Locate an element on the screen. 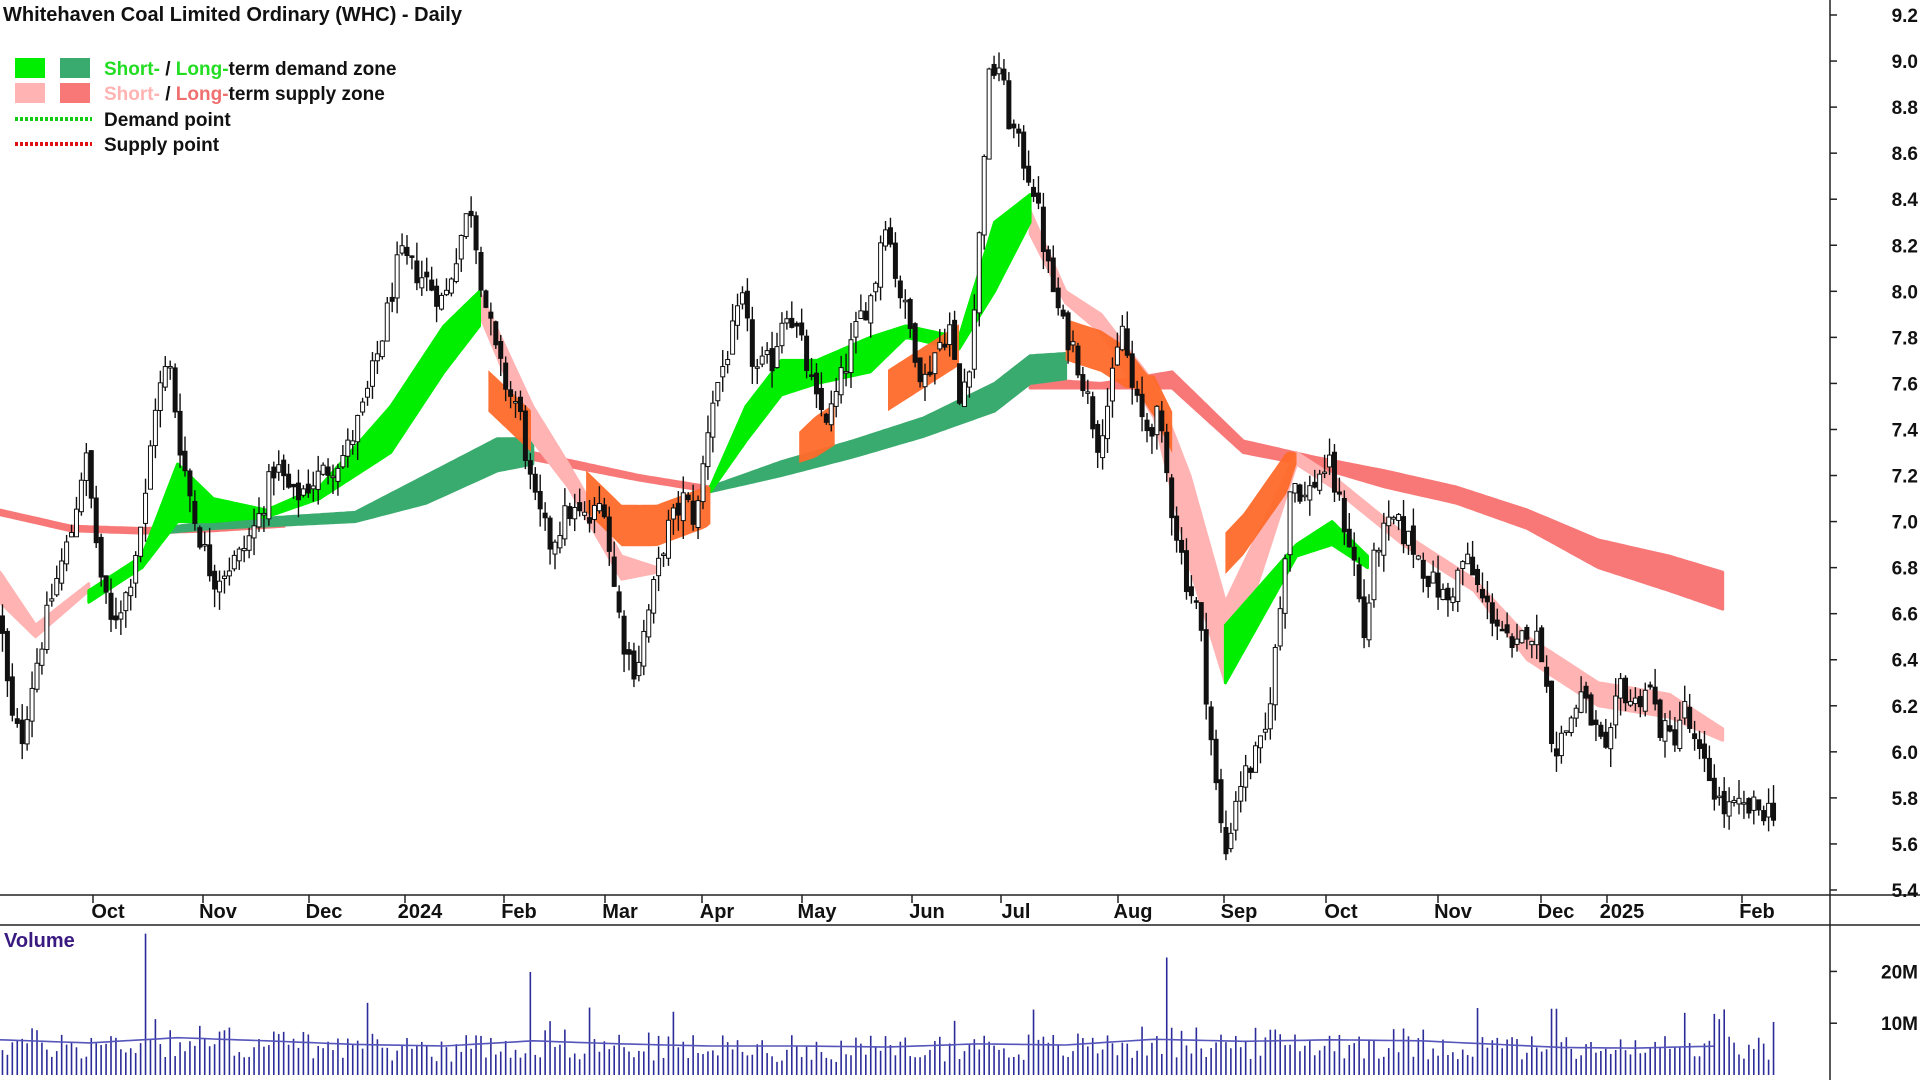  price-tick-label: 7.8 is located at coordinates (1905, 338).